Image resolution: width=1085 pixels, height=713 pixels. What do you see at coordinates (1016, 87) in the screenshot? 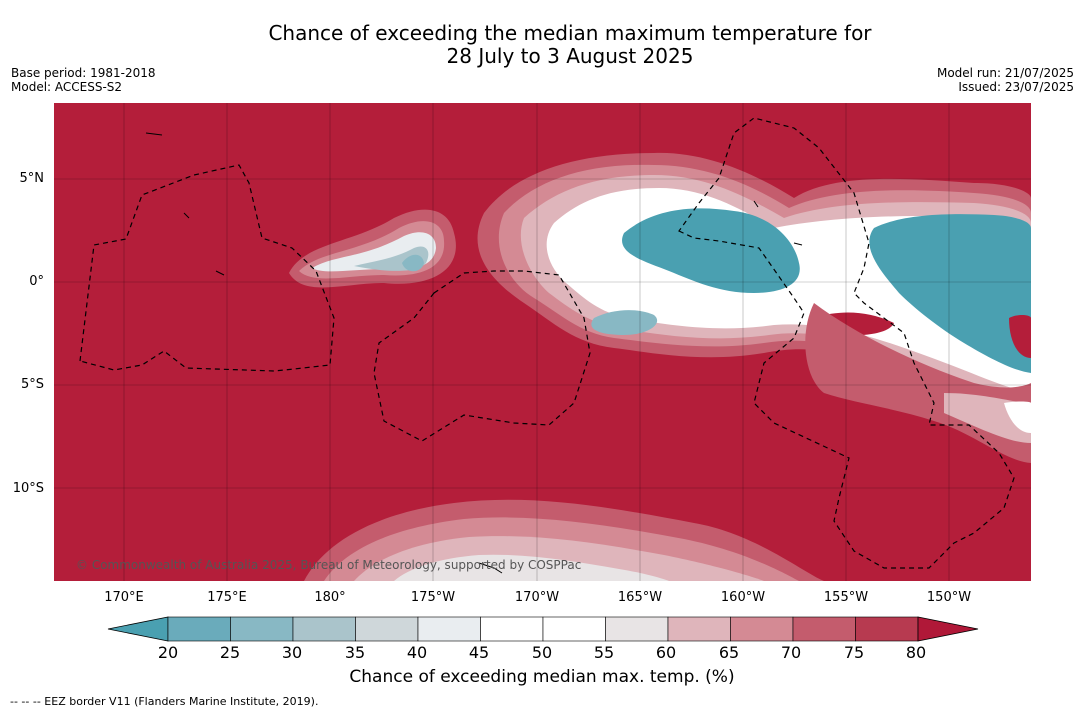
I see `issued-text: Issued: 23/07/2025` at bounding box center [1016, 87].